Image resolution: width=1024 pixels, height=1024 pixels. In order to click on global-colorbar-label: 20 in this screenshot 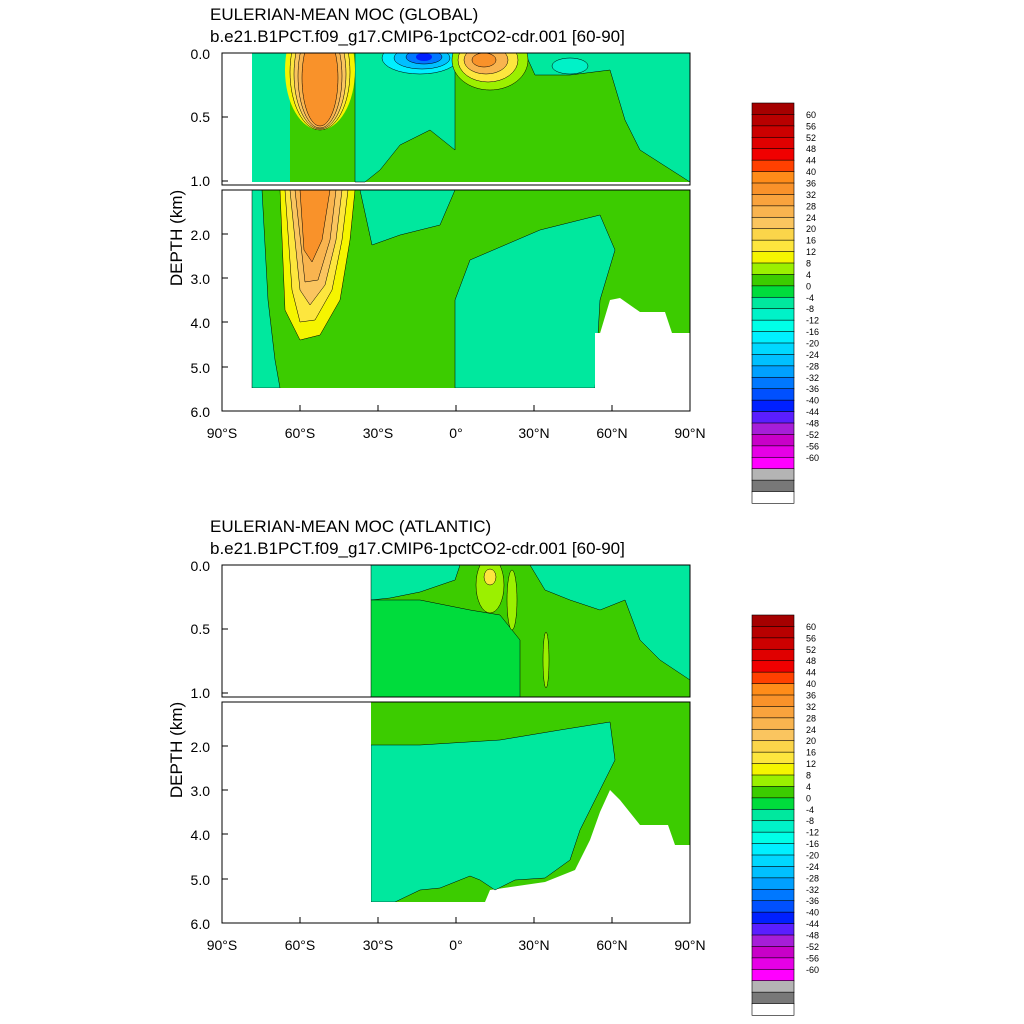, I will do `click(811, 229)`.